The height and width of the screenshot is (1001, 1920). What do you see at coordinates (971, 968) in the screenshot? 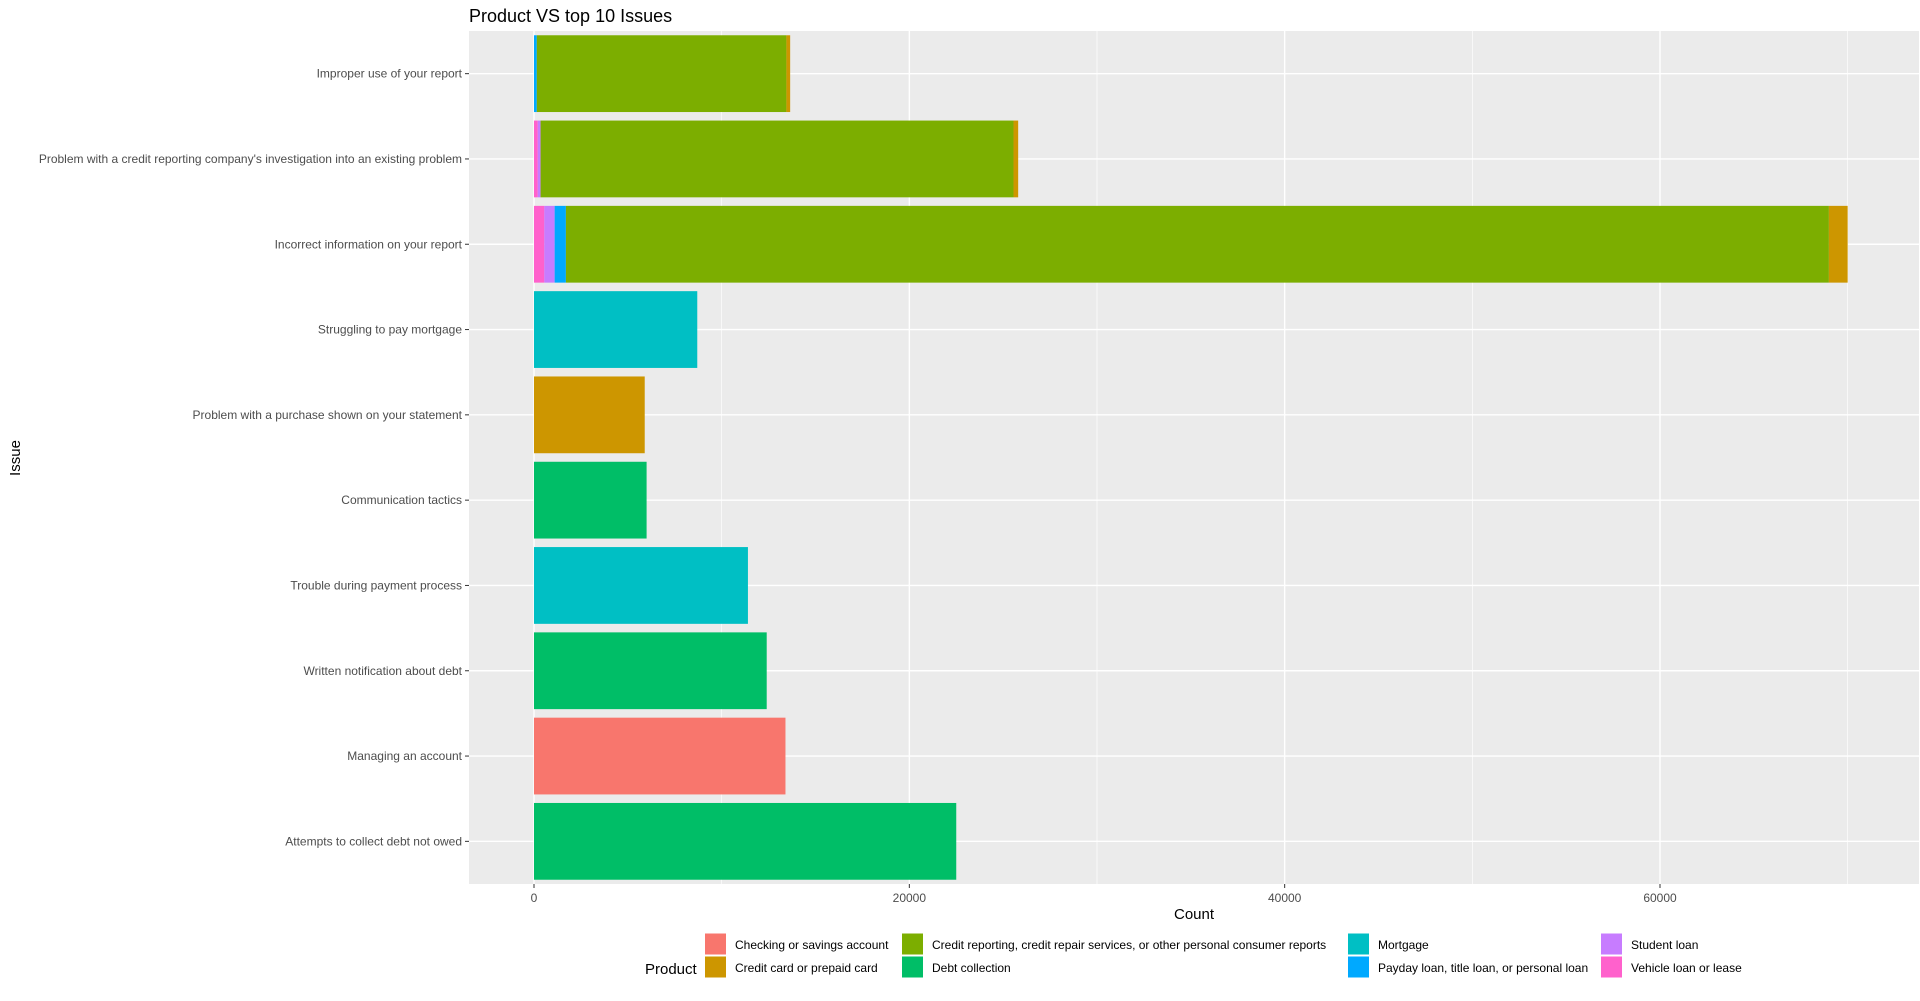
I see `legend-label: Debt collection` at bounding box center [971, 968].